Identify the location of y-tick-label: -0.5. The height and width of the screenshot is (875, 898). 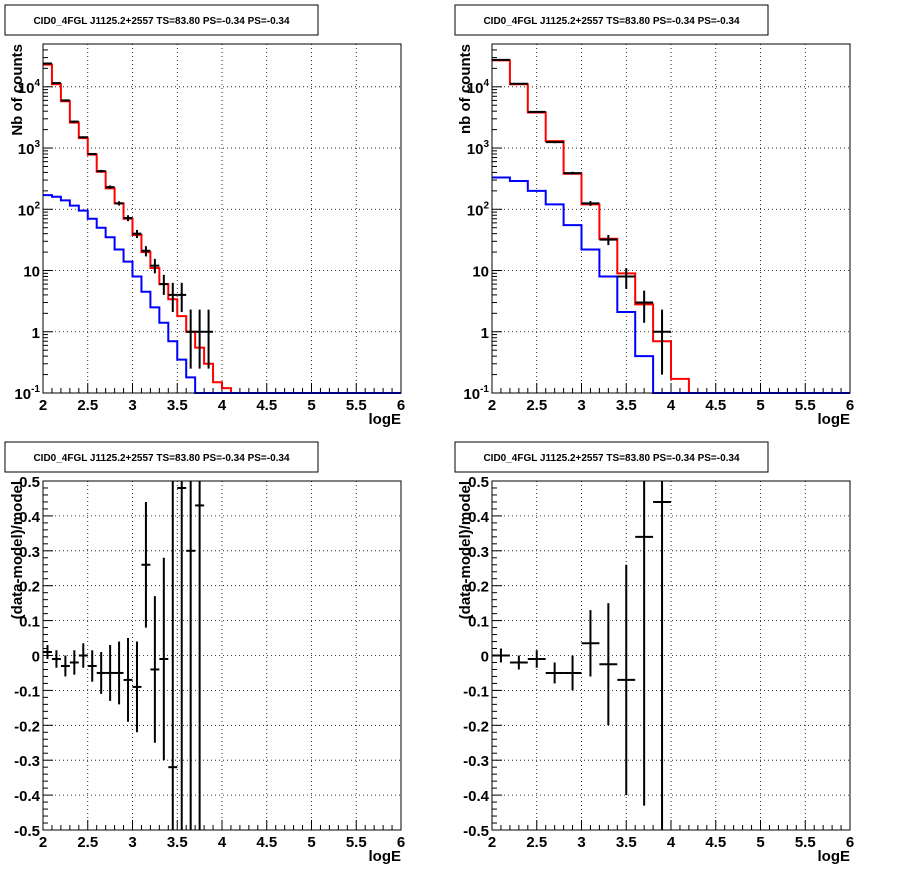
(27, 831).